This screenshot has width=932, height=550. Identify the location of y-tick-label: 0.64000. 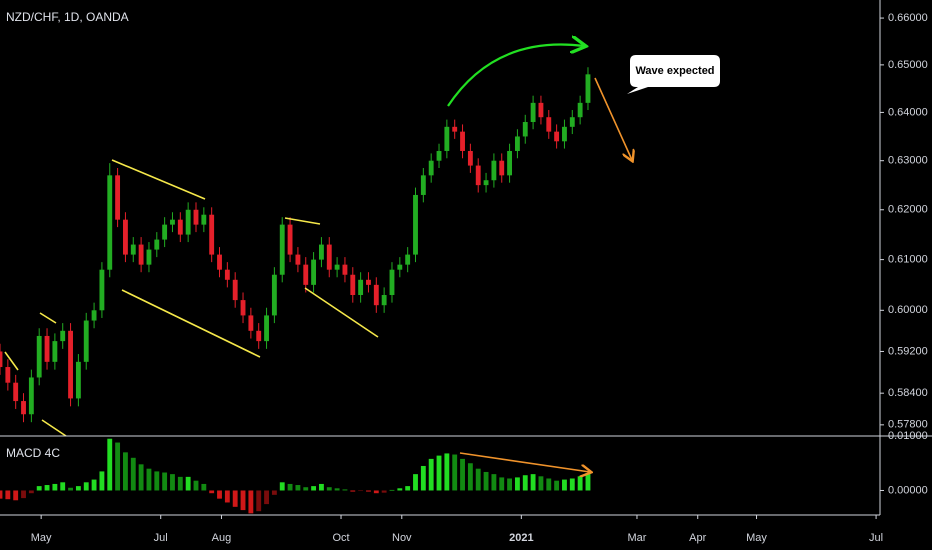
(908, 112).